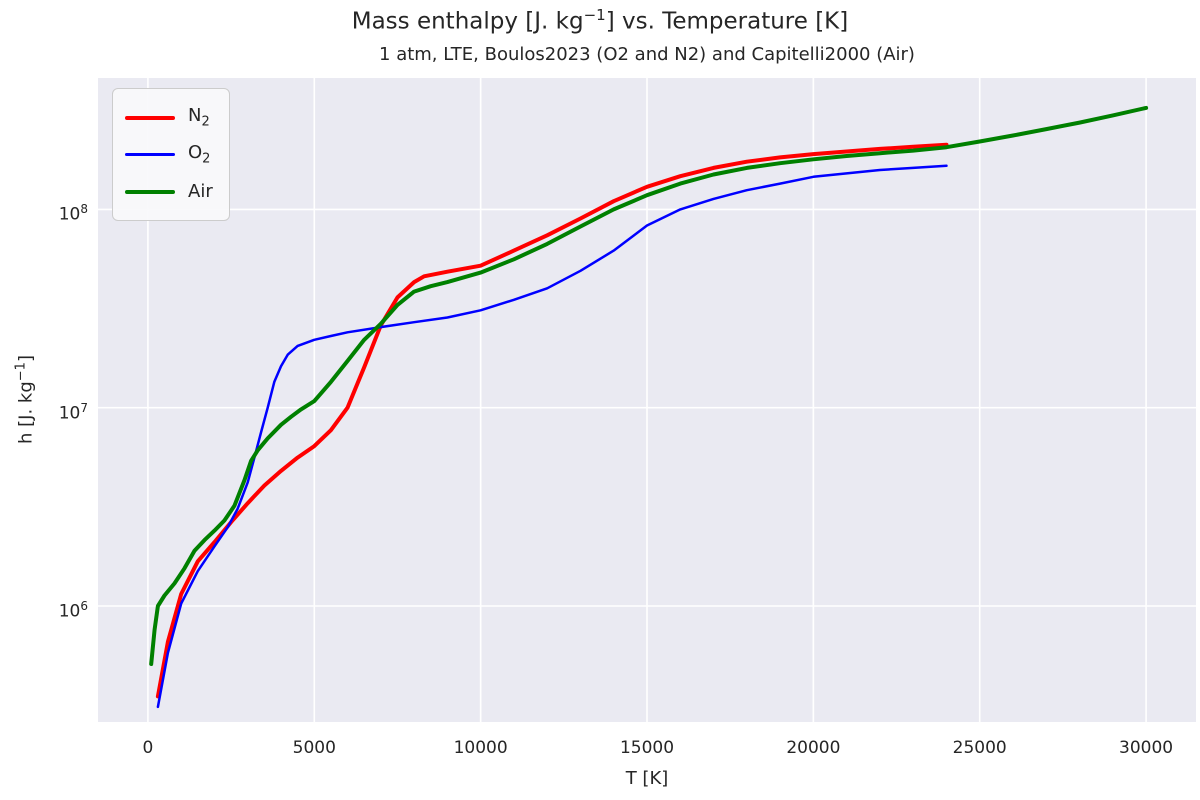 The image size is (1200, 800). Describe the element at coordinates (813, 748) in the screenshot. I see `x-tick-label: 20000` at that location.